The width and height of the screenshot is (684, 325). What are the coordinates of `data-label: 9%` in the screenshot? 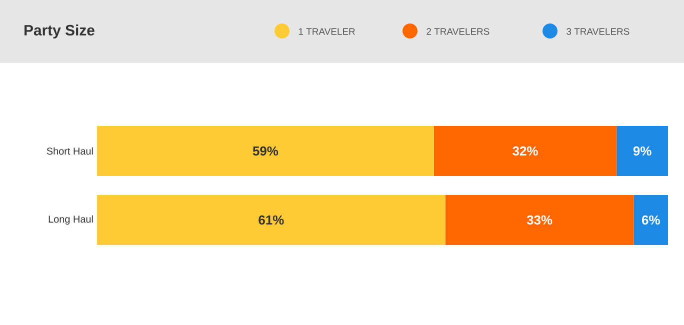 It's located at (642, 151).